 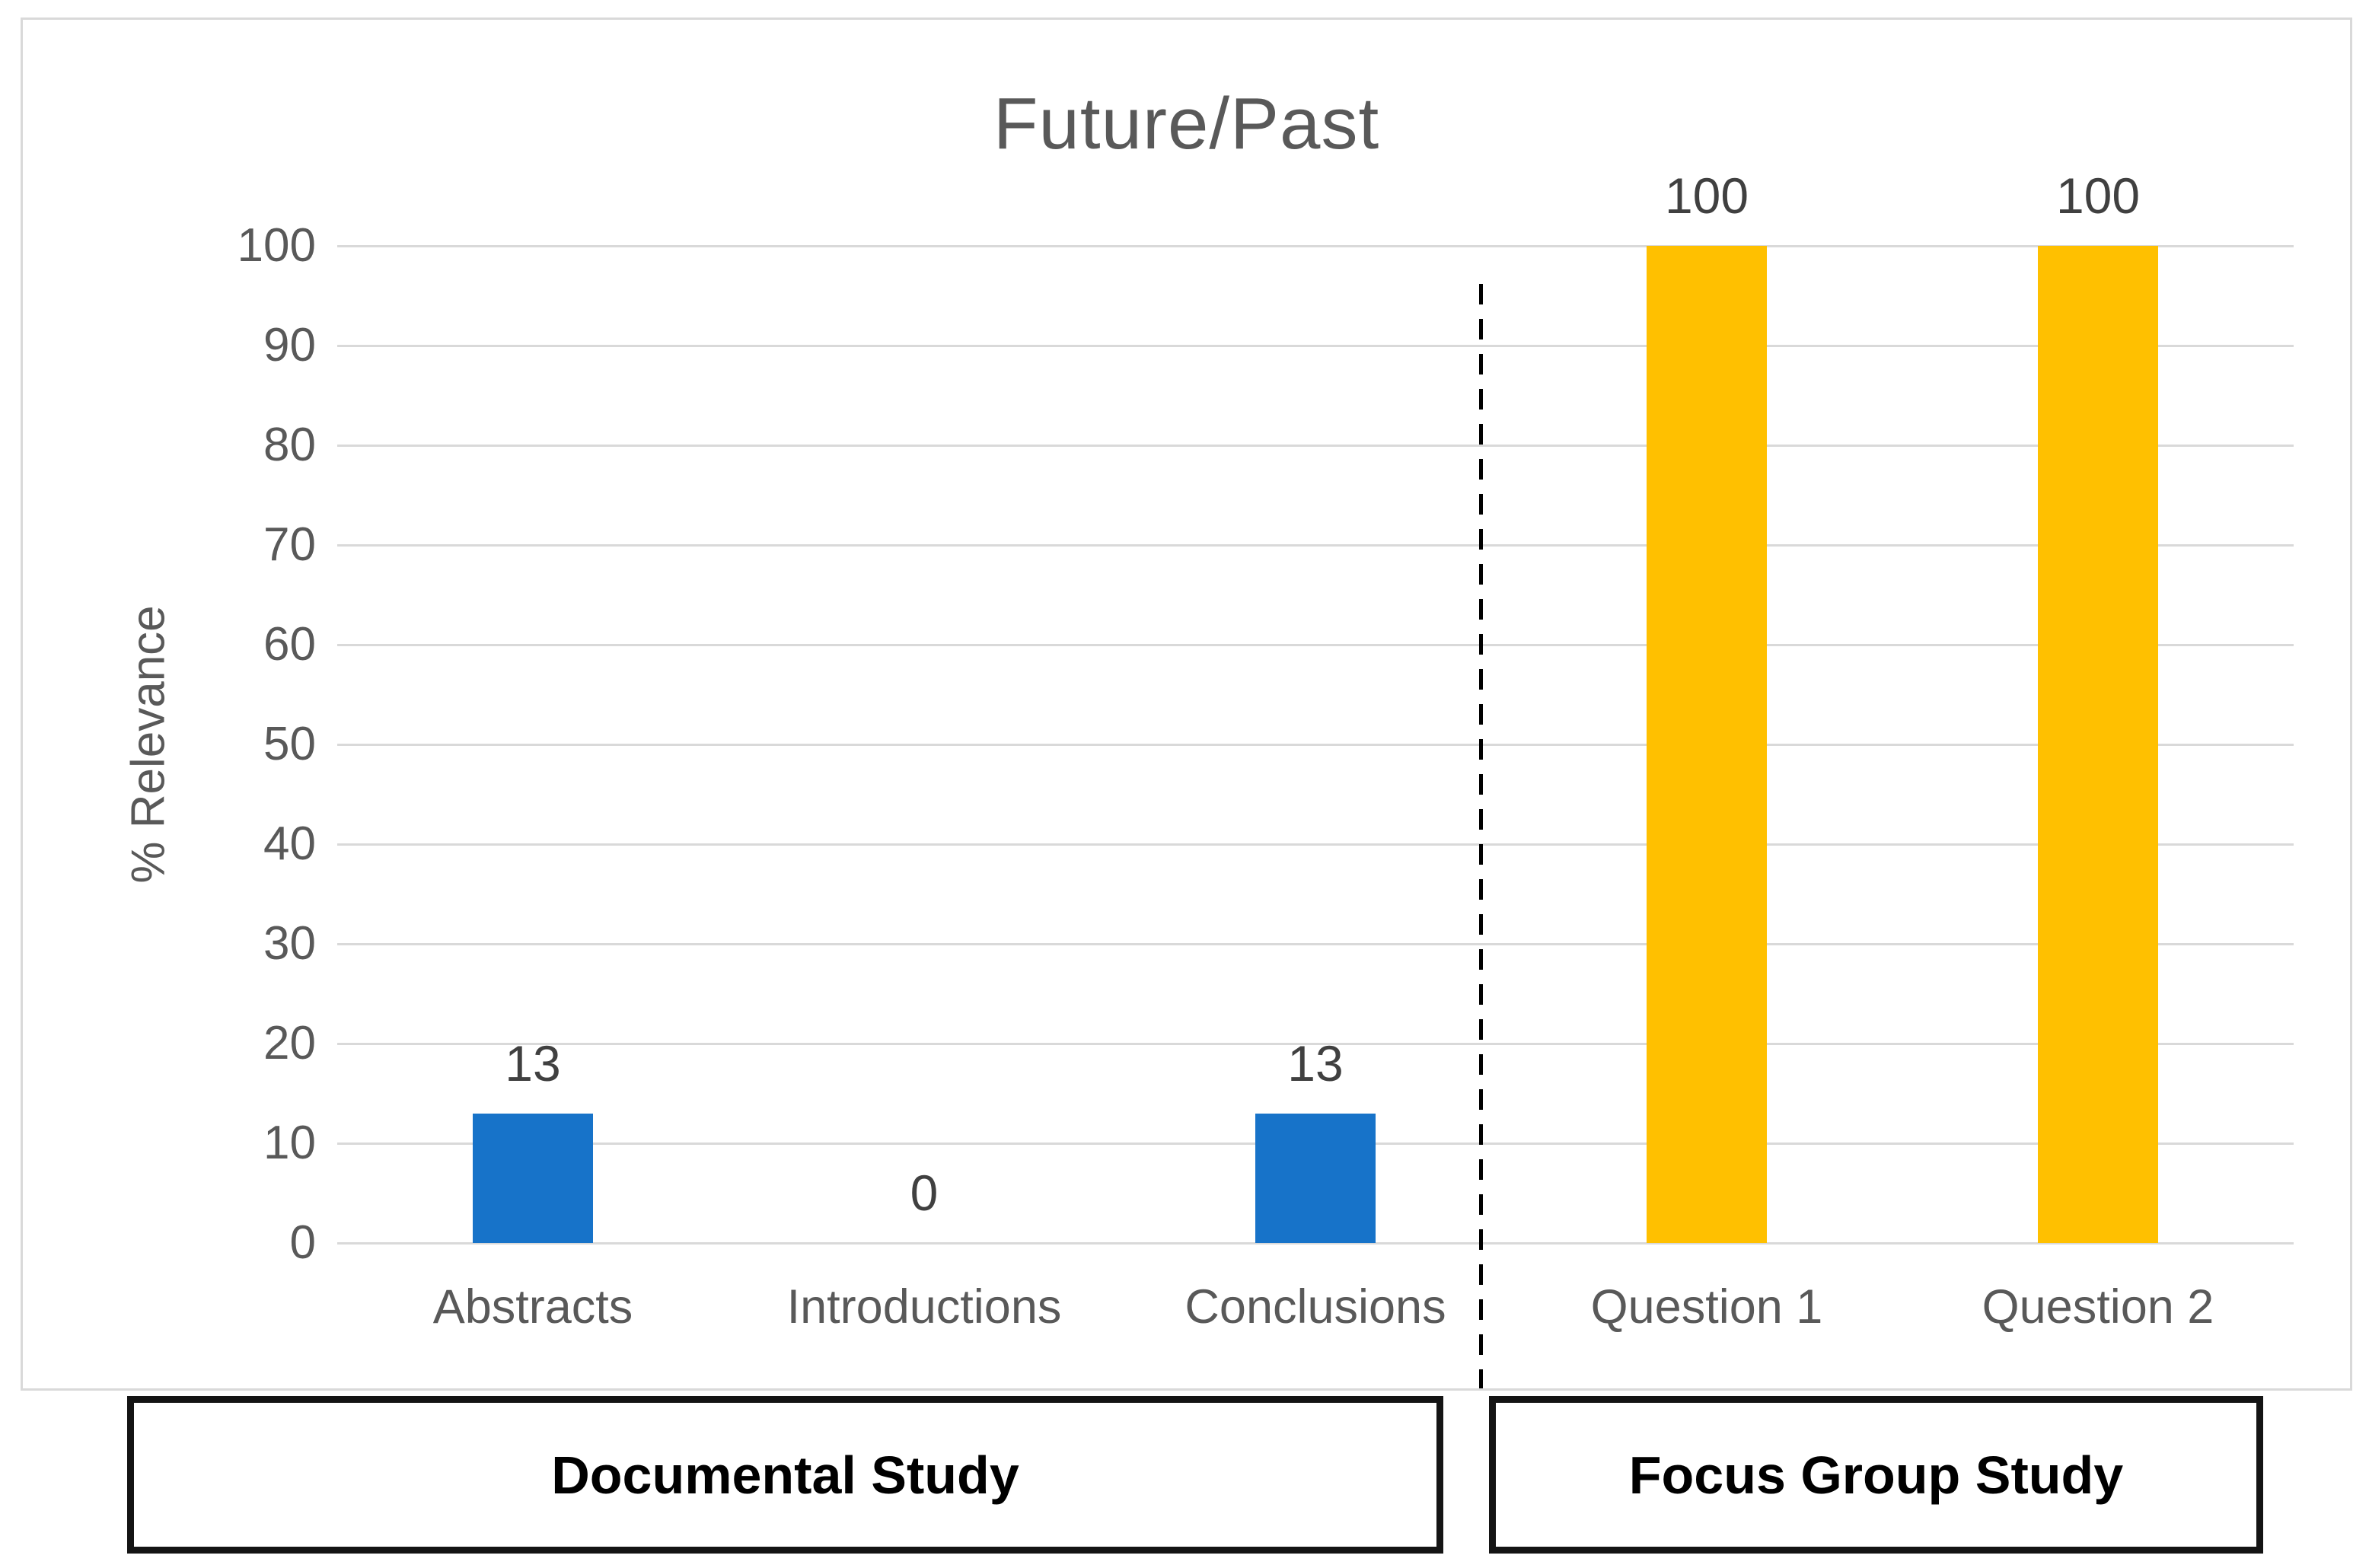 What do you see at coordinates (1315, 1063) in the screenshot?
I see `bar-value-label-conclusions: 13` at bounding box center [1315, 1063].